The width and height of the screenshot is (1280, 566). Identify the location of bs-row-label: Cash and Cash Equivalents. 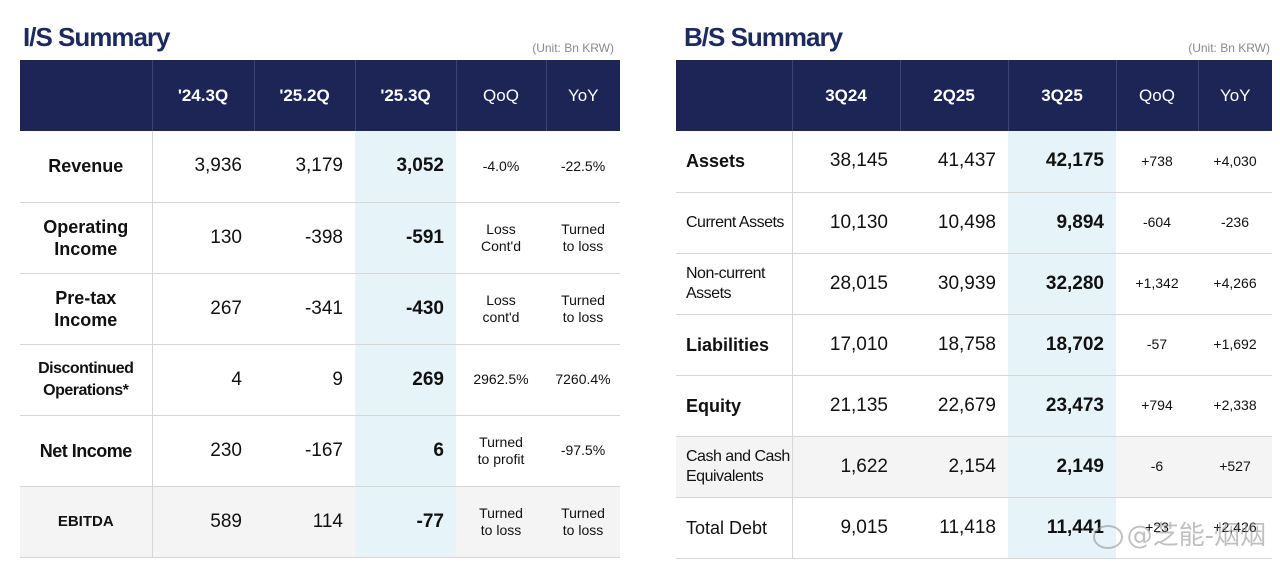
(734, 467).